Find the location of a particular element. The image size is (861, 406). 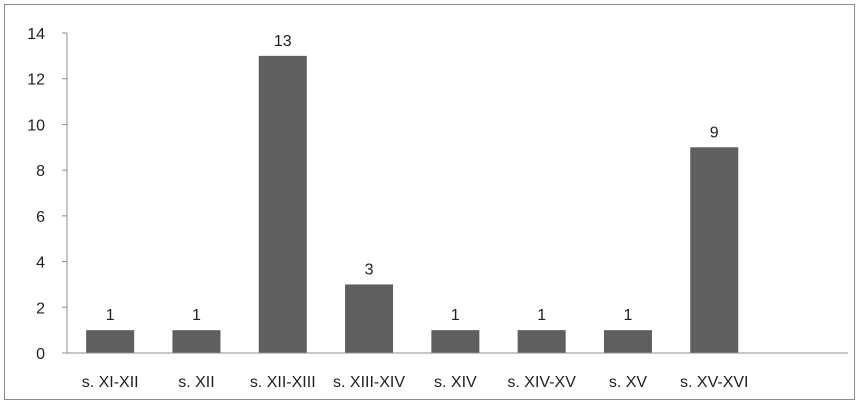

x-category-label: s. XV is located at coordinates (628, 382).